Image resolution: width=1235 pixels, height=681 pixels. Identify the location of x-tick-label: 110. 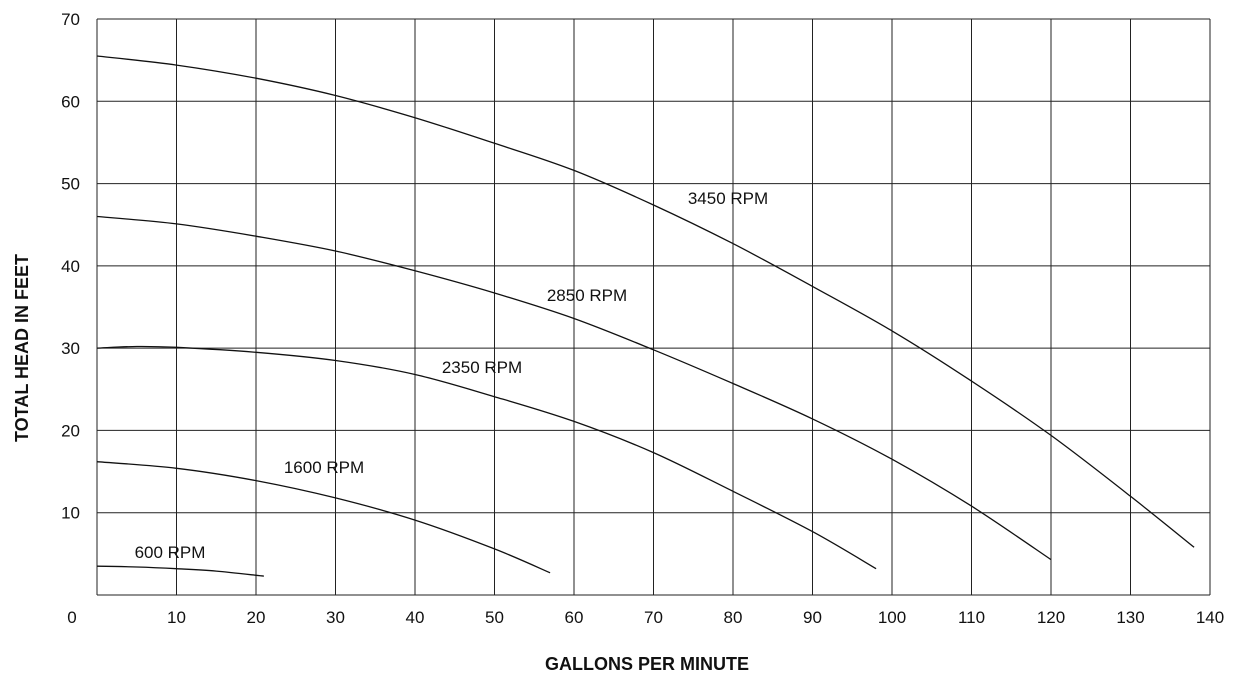
(971, 617).